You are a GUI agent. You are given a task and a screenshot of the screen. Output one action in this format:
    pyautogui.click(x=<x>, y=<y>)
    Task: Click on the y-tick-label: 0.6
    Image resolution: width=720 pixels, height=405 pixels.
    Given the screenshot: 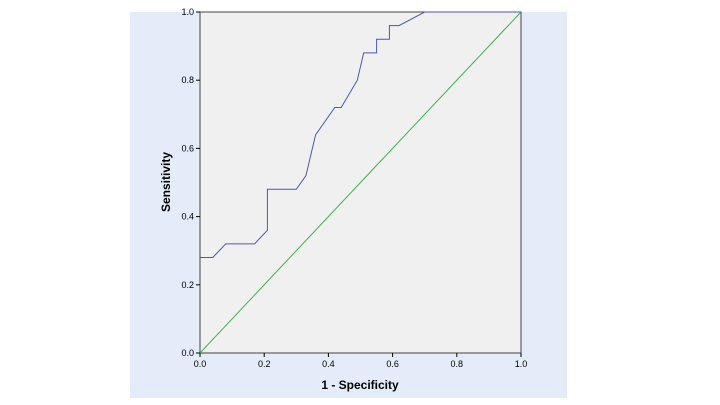 What is the action you would take?
    pyautogui.click(x=187, y=148)
    